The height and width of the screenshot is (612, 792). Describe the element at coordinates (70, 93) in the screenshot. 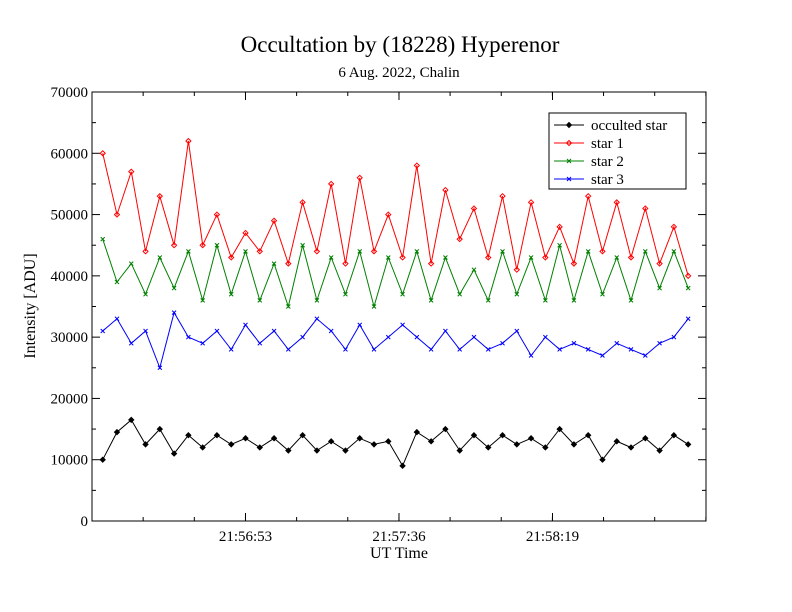

I see `y-tick-label: 70000` at that location.